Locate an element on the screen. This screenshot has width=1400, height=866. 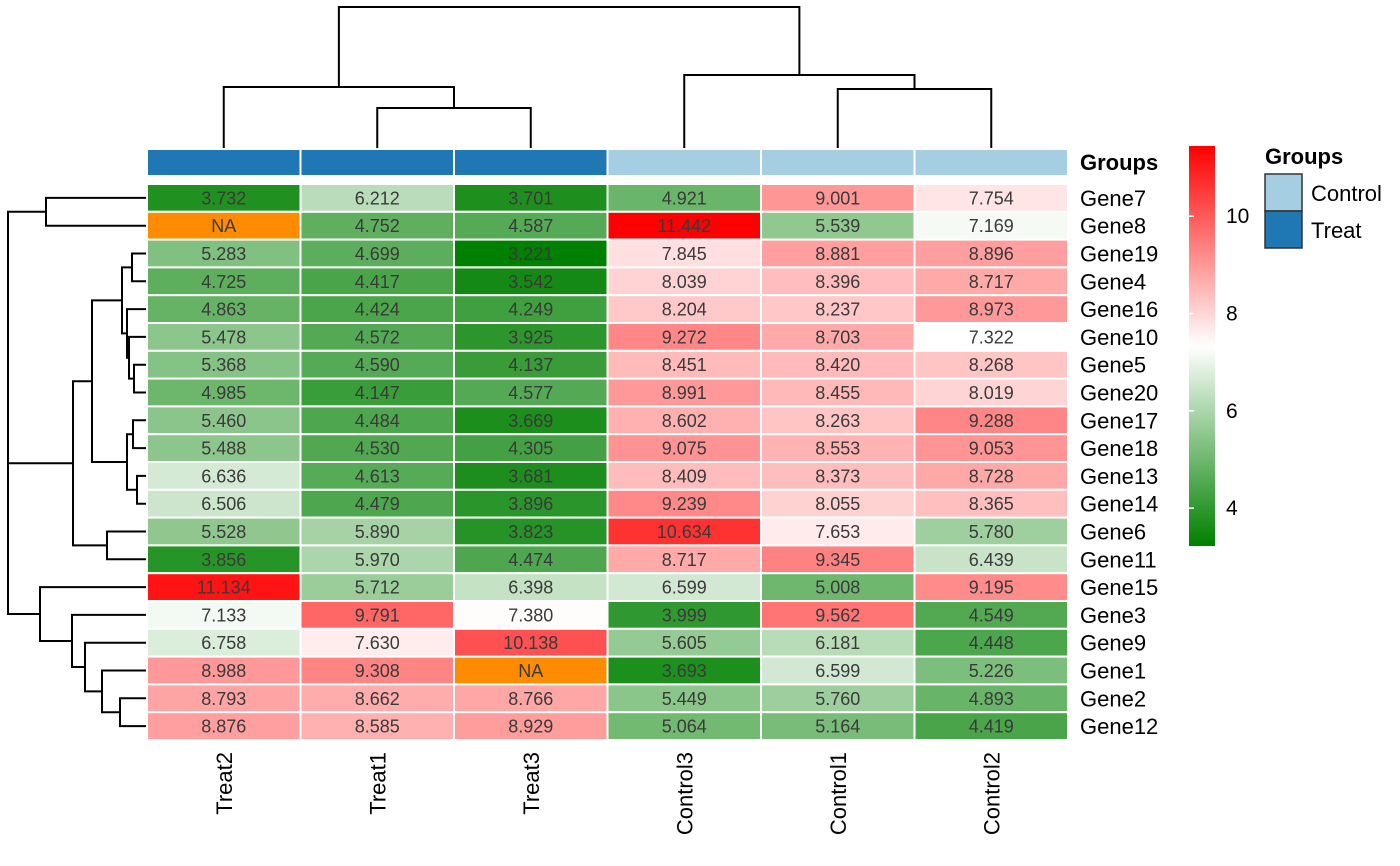
cell-value-label: 7.630 is located at coordinates (377, 643).